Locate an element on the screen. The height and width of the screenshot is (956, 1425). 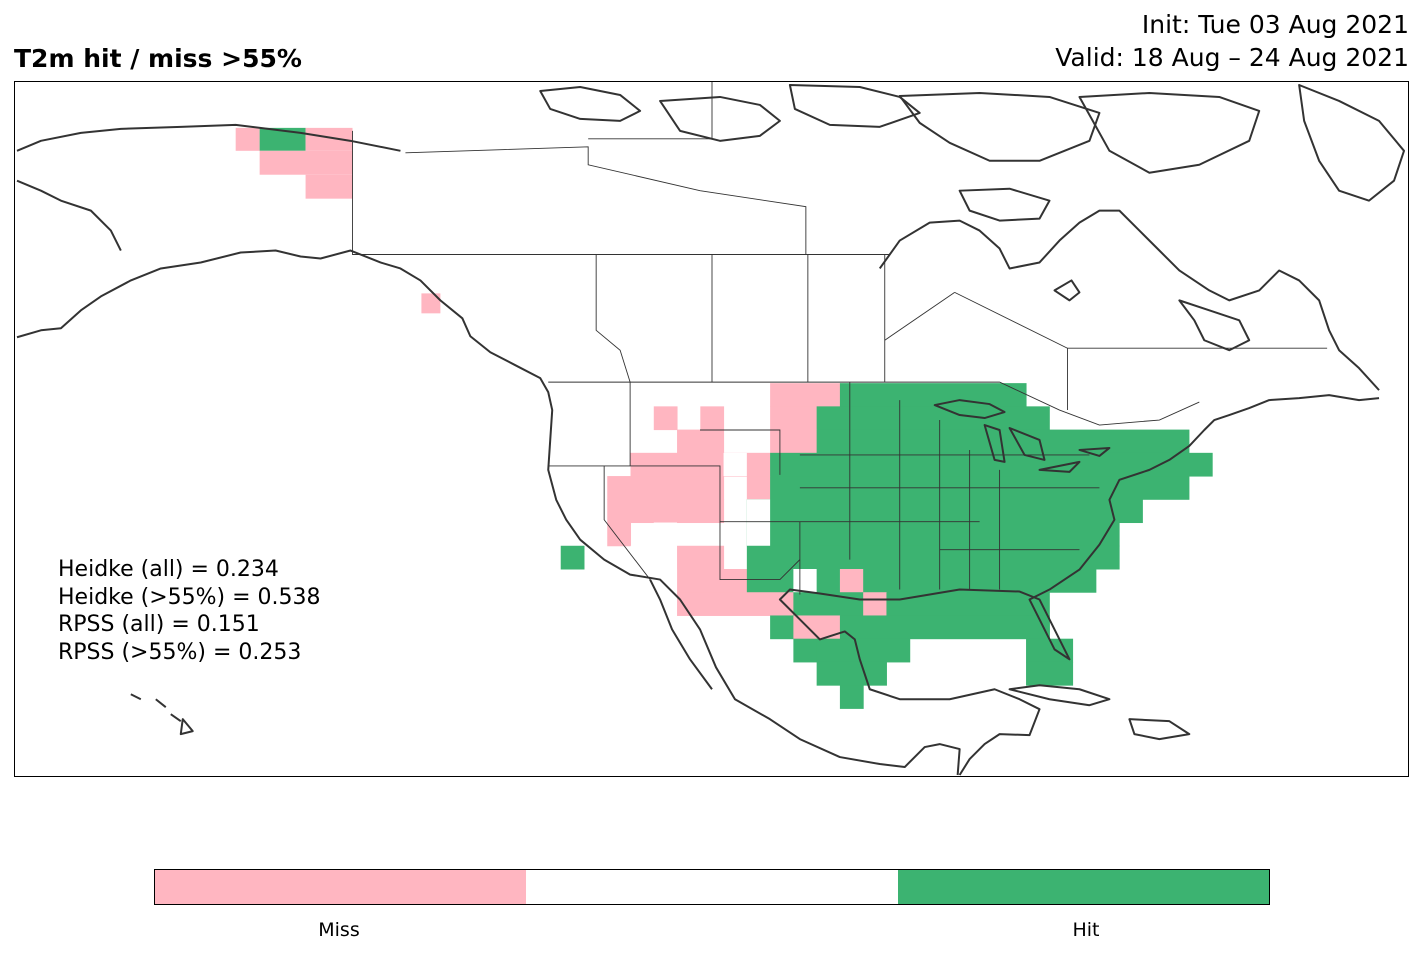
colorbar-neutral-segment is located at coordinates (712, 887).